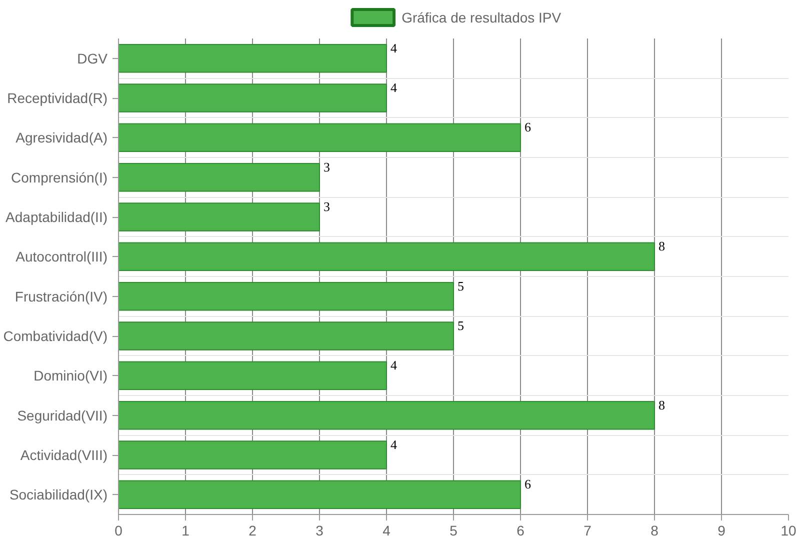 This screenshot has height=538, width=800. I want to click on y-tick-label: DGV, so click(92, 58).